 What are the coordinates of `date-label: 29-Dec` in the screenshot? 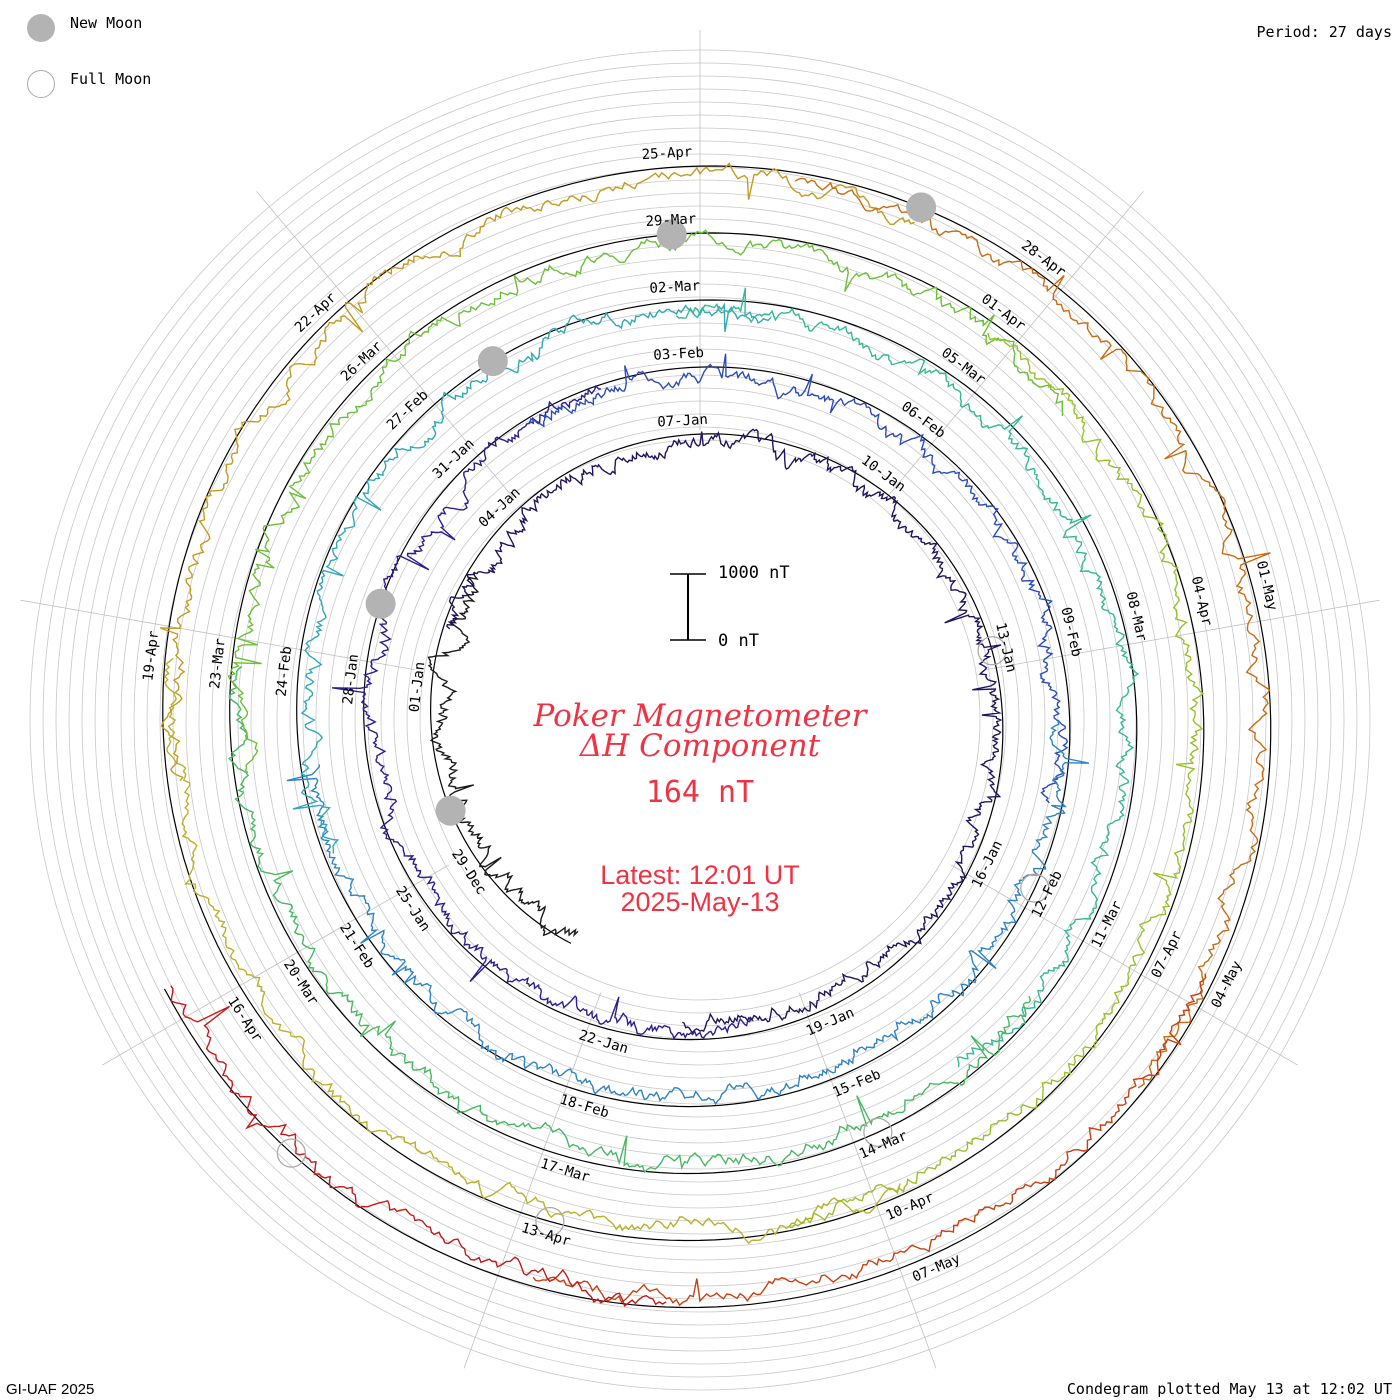 It's located at (468, 872).